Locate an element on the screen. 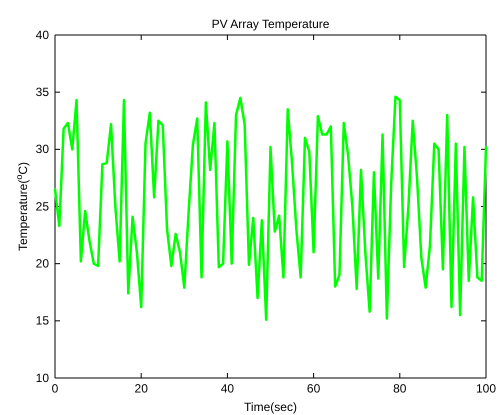  y-tick-label: 20 is located at coordinates (43, 263).